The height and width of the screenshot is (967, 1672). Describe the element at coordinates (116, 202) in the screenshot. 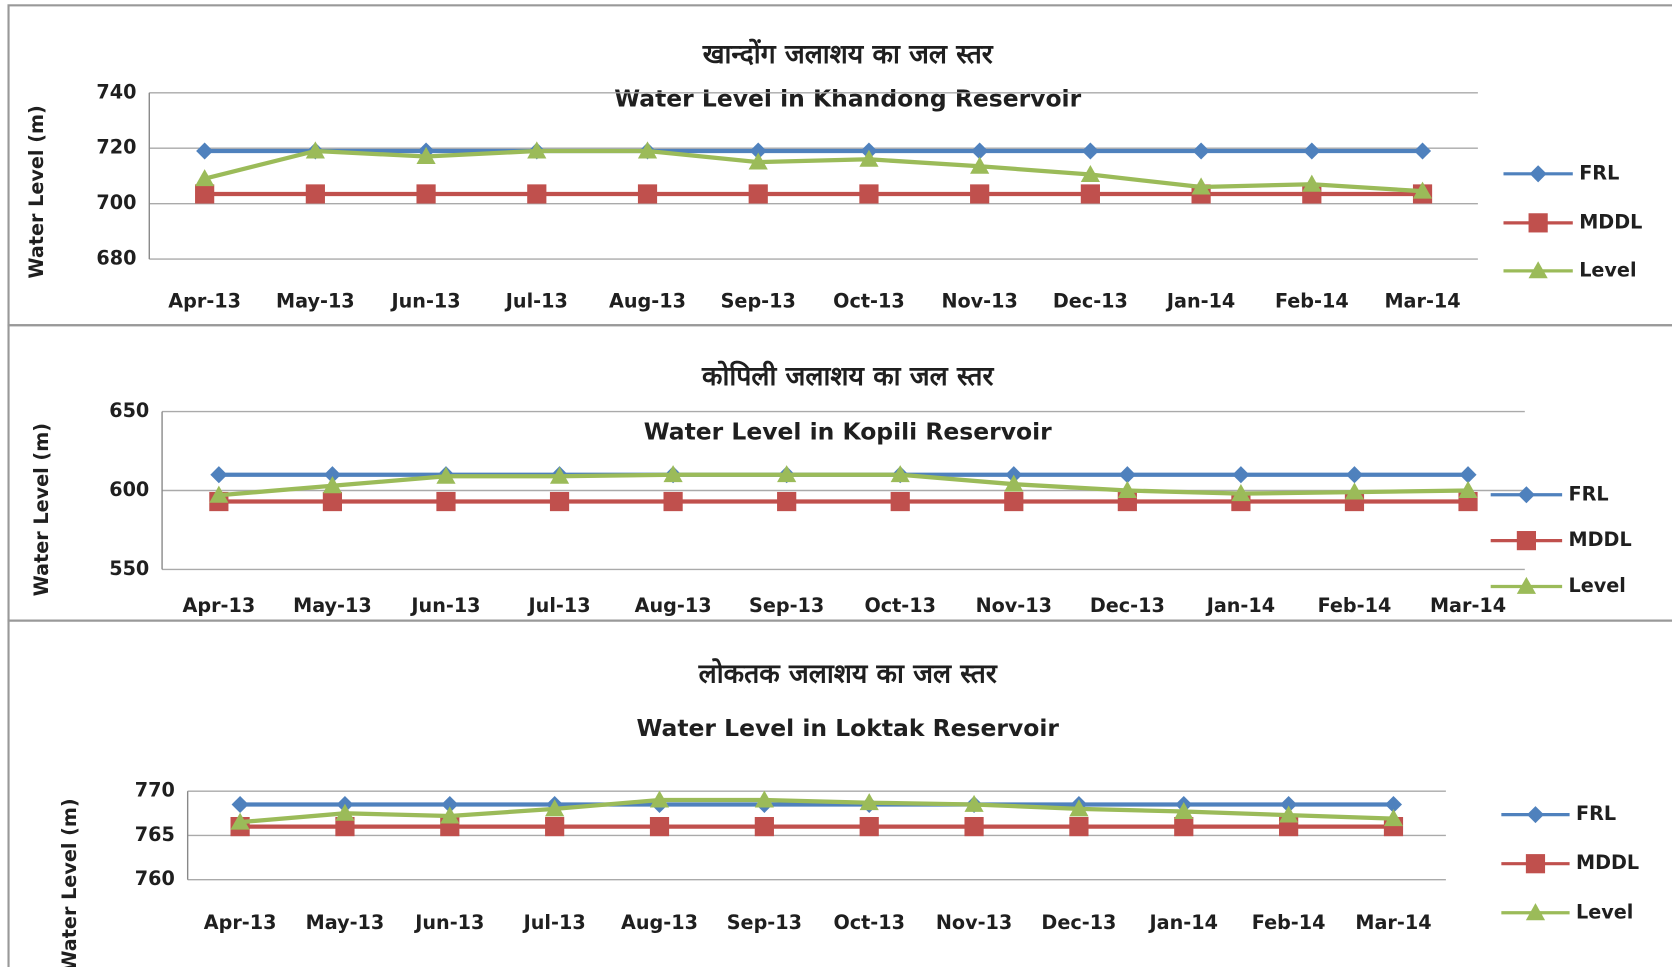

I see `y-tick-label: 700` at that location.